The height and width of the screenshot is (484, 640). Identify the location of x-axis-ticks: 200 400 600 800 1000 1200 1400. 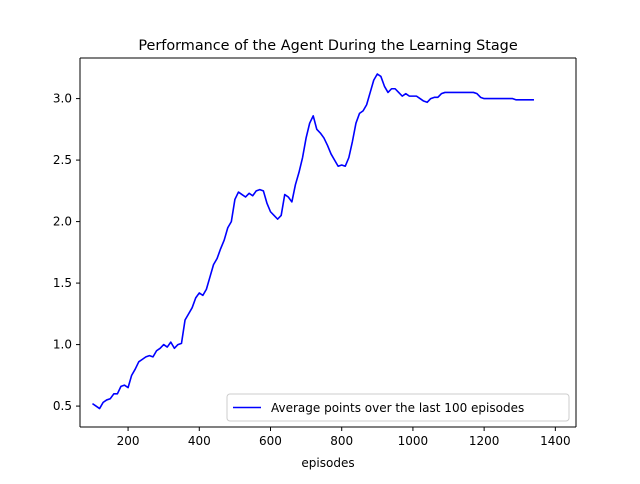
(344, 437).